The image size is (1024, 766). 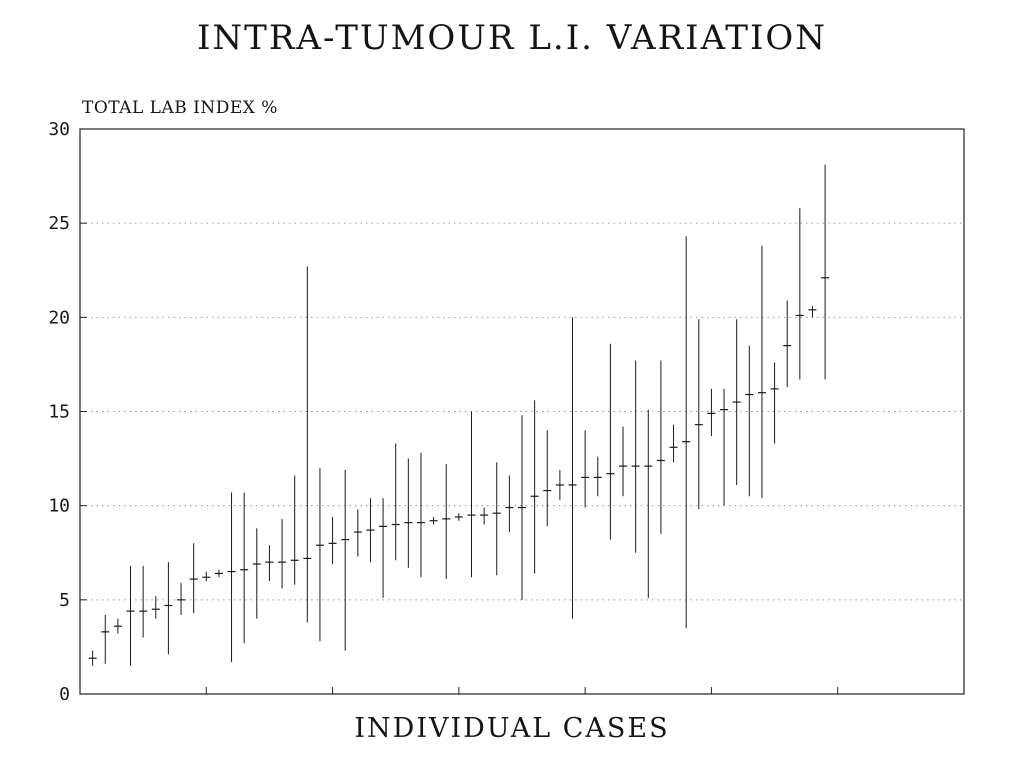 What do you see at coordinates (512, 38) in the screenshot?
I see `chart-title: INTRA-TUMOUR L.I. VARIATION` at bounding box center [512, 38].